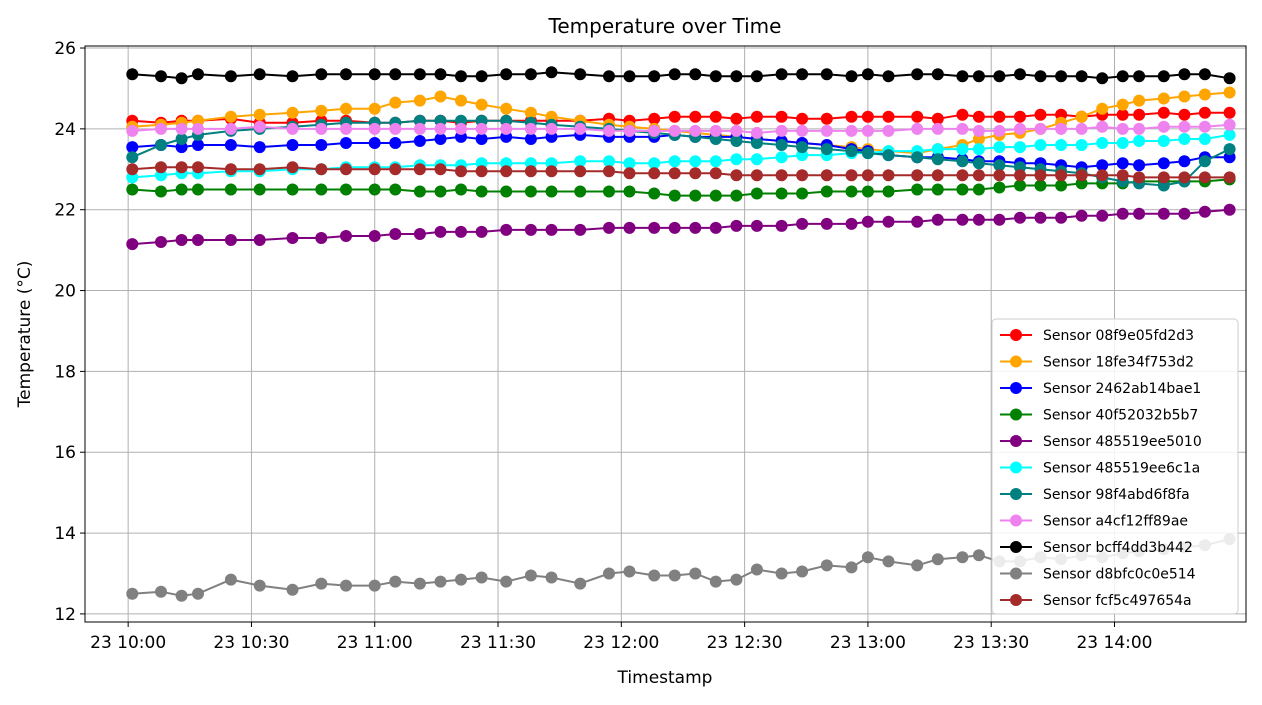  I want to click on y-tick-label: 12, so click(65, 615).